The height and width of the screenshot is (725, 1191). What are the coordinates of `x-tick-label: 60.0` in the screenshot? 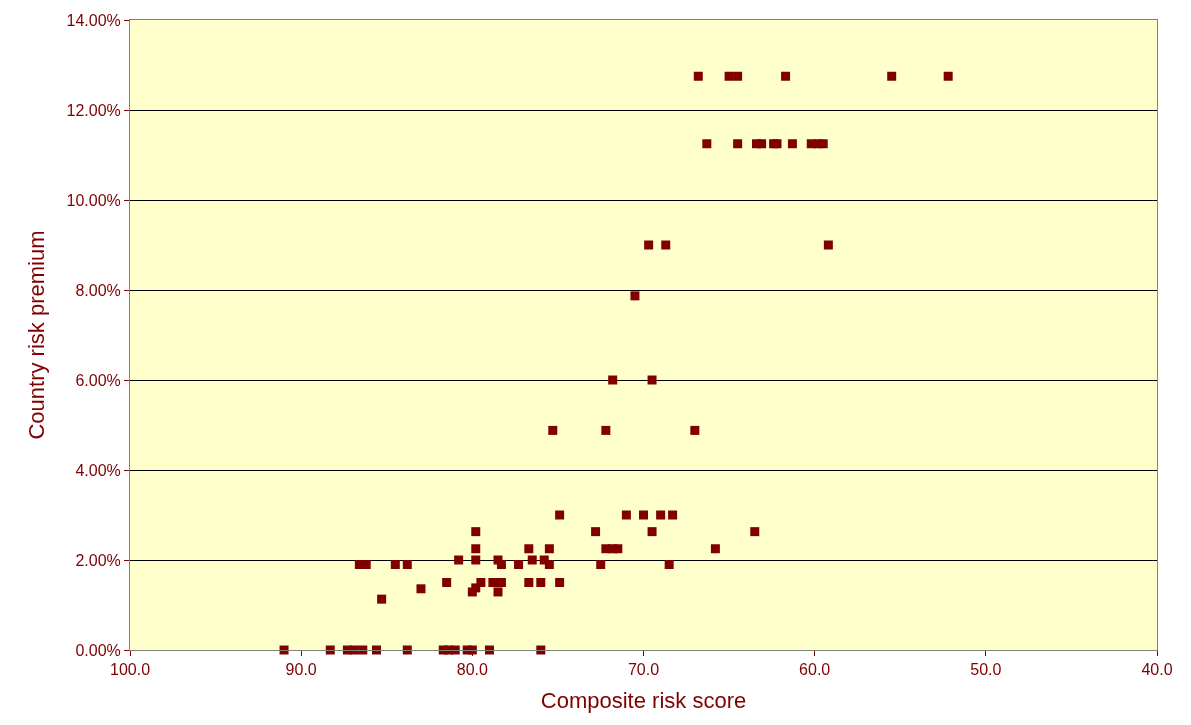 It's located at (815, 670).